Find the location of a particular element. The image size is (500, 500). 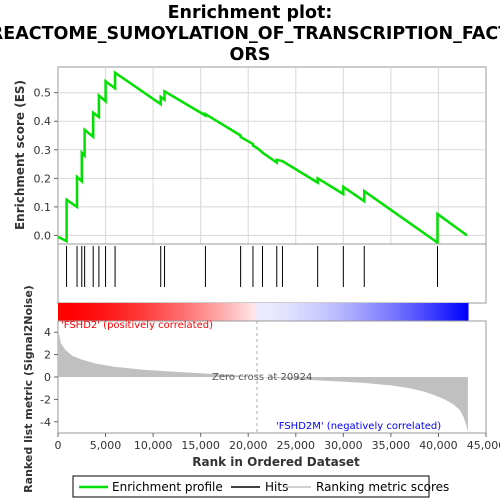

x-tick-label: 45,000 is located at coordinates (483, 445).